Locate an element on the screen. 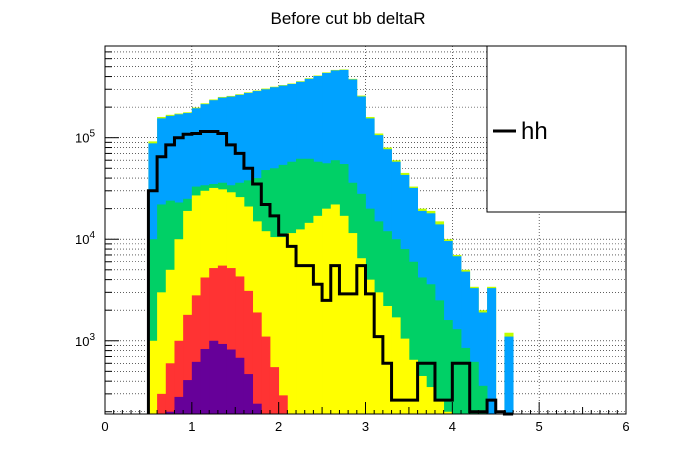 This screenshot has height=472, width=696. x-tick-label-6: 6 is located at coordinates (625, 426).